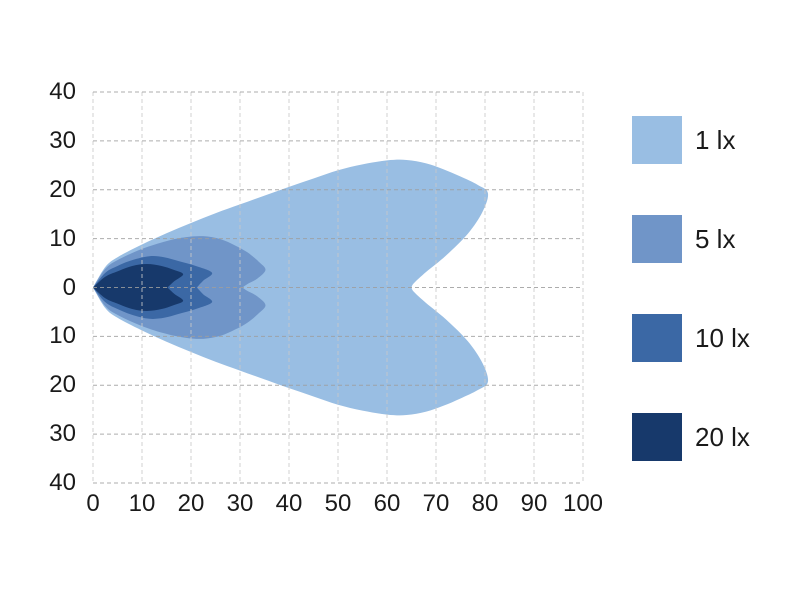 The height and width of the screenshot is (600, 800). What do you see at coordinates (62, 434) in the screenshot?
I see `y-tick-label--30: 30` at bounding box center [62, 434].